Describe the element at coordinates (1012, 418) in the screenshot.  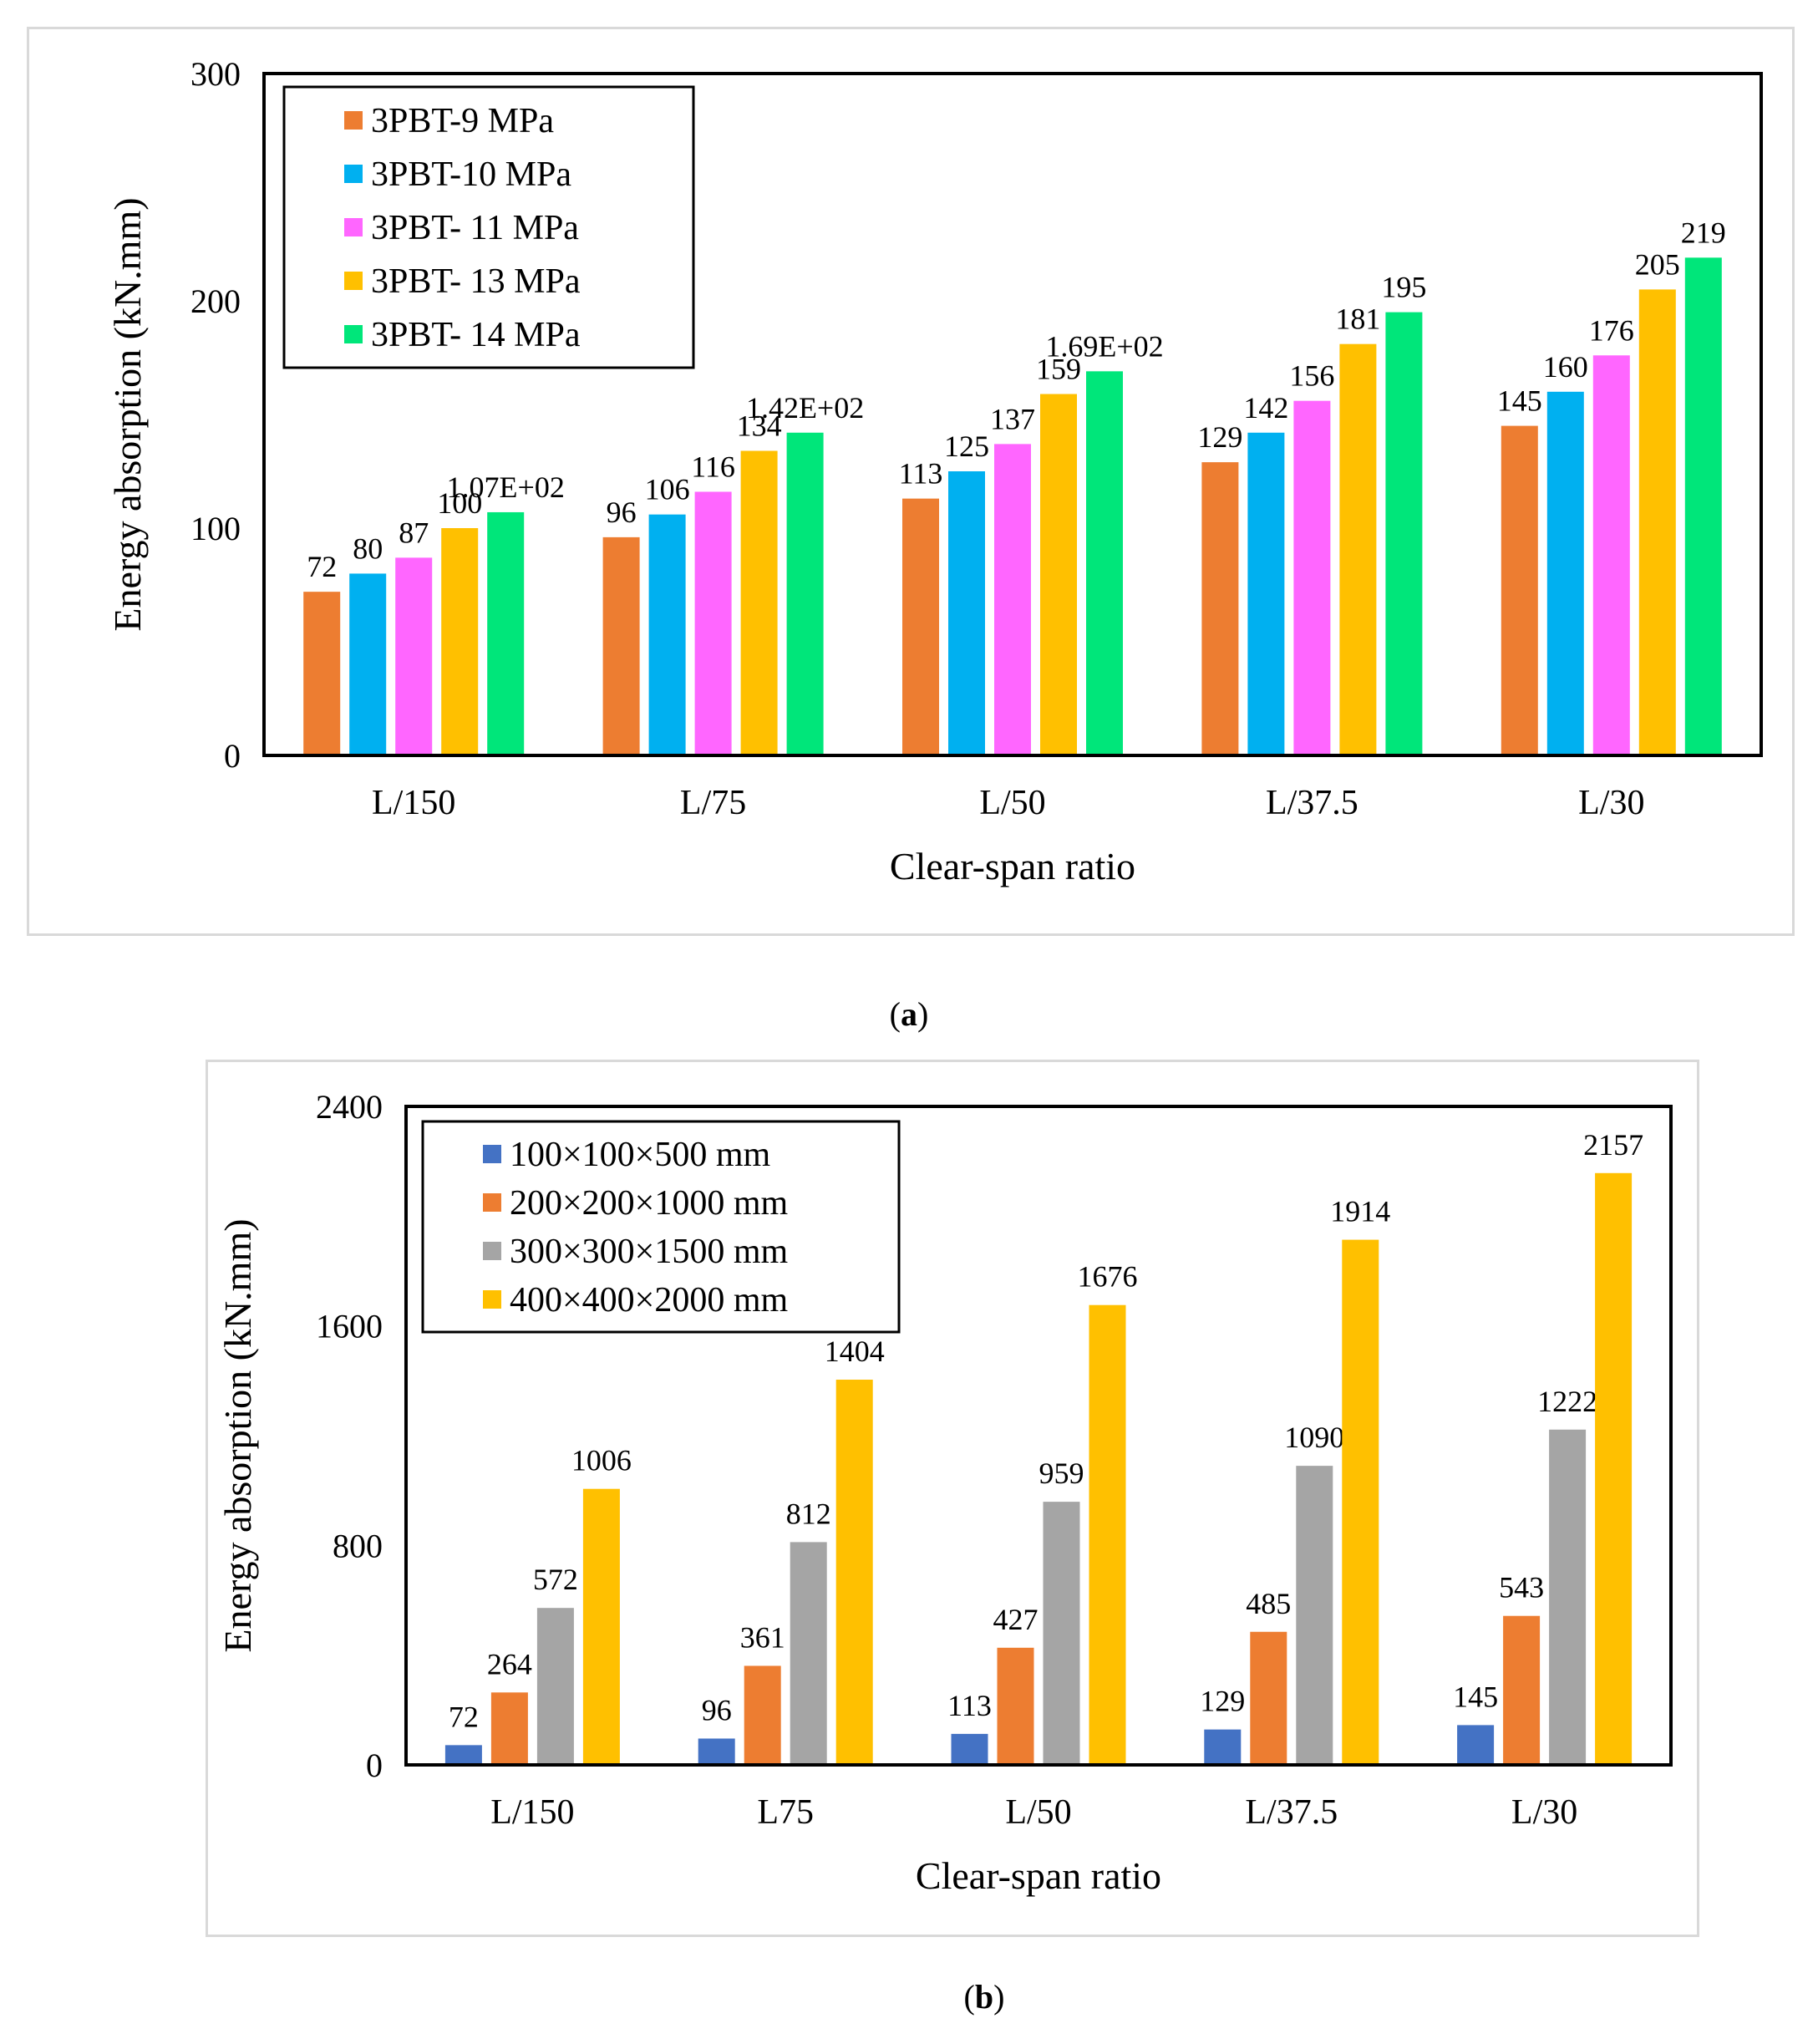
I see `data-label: 137` at that location.